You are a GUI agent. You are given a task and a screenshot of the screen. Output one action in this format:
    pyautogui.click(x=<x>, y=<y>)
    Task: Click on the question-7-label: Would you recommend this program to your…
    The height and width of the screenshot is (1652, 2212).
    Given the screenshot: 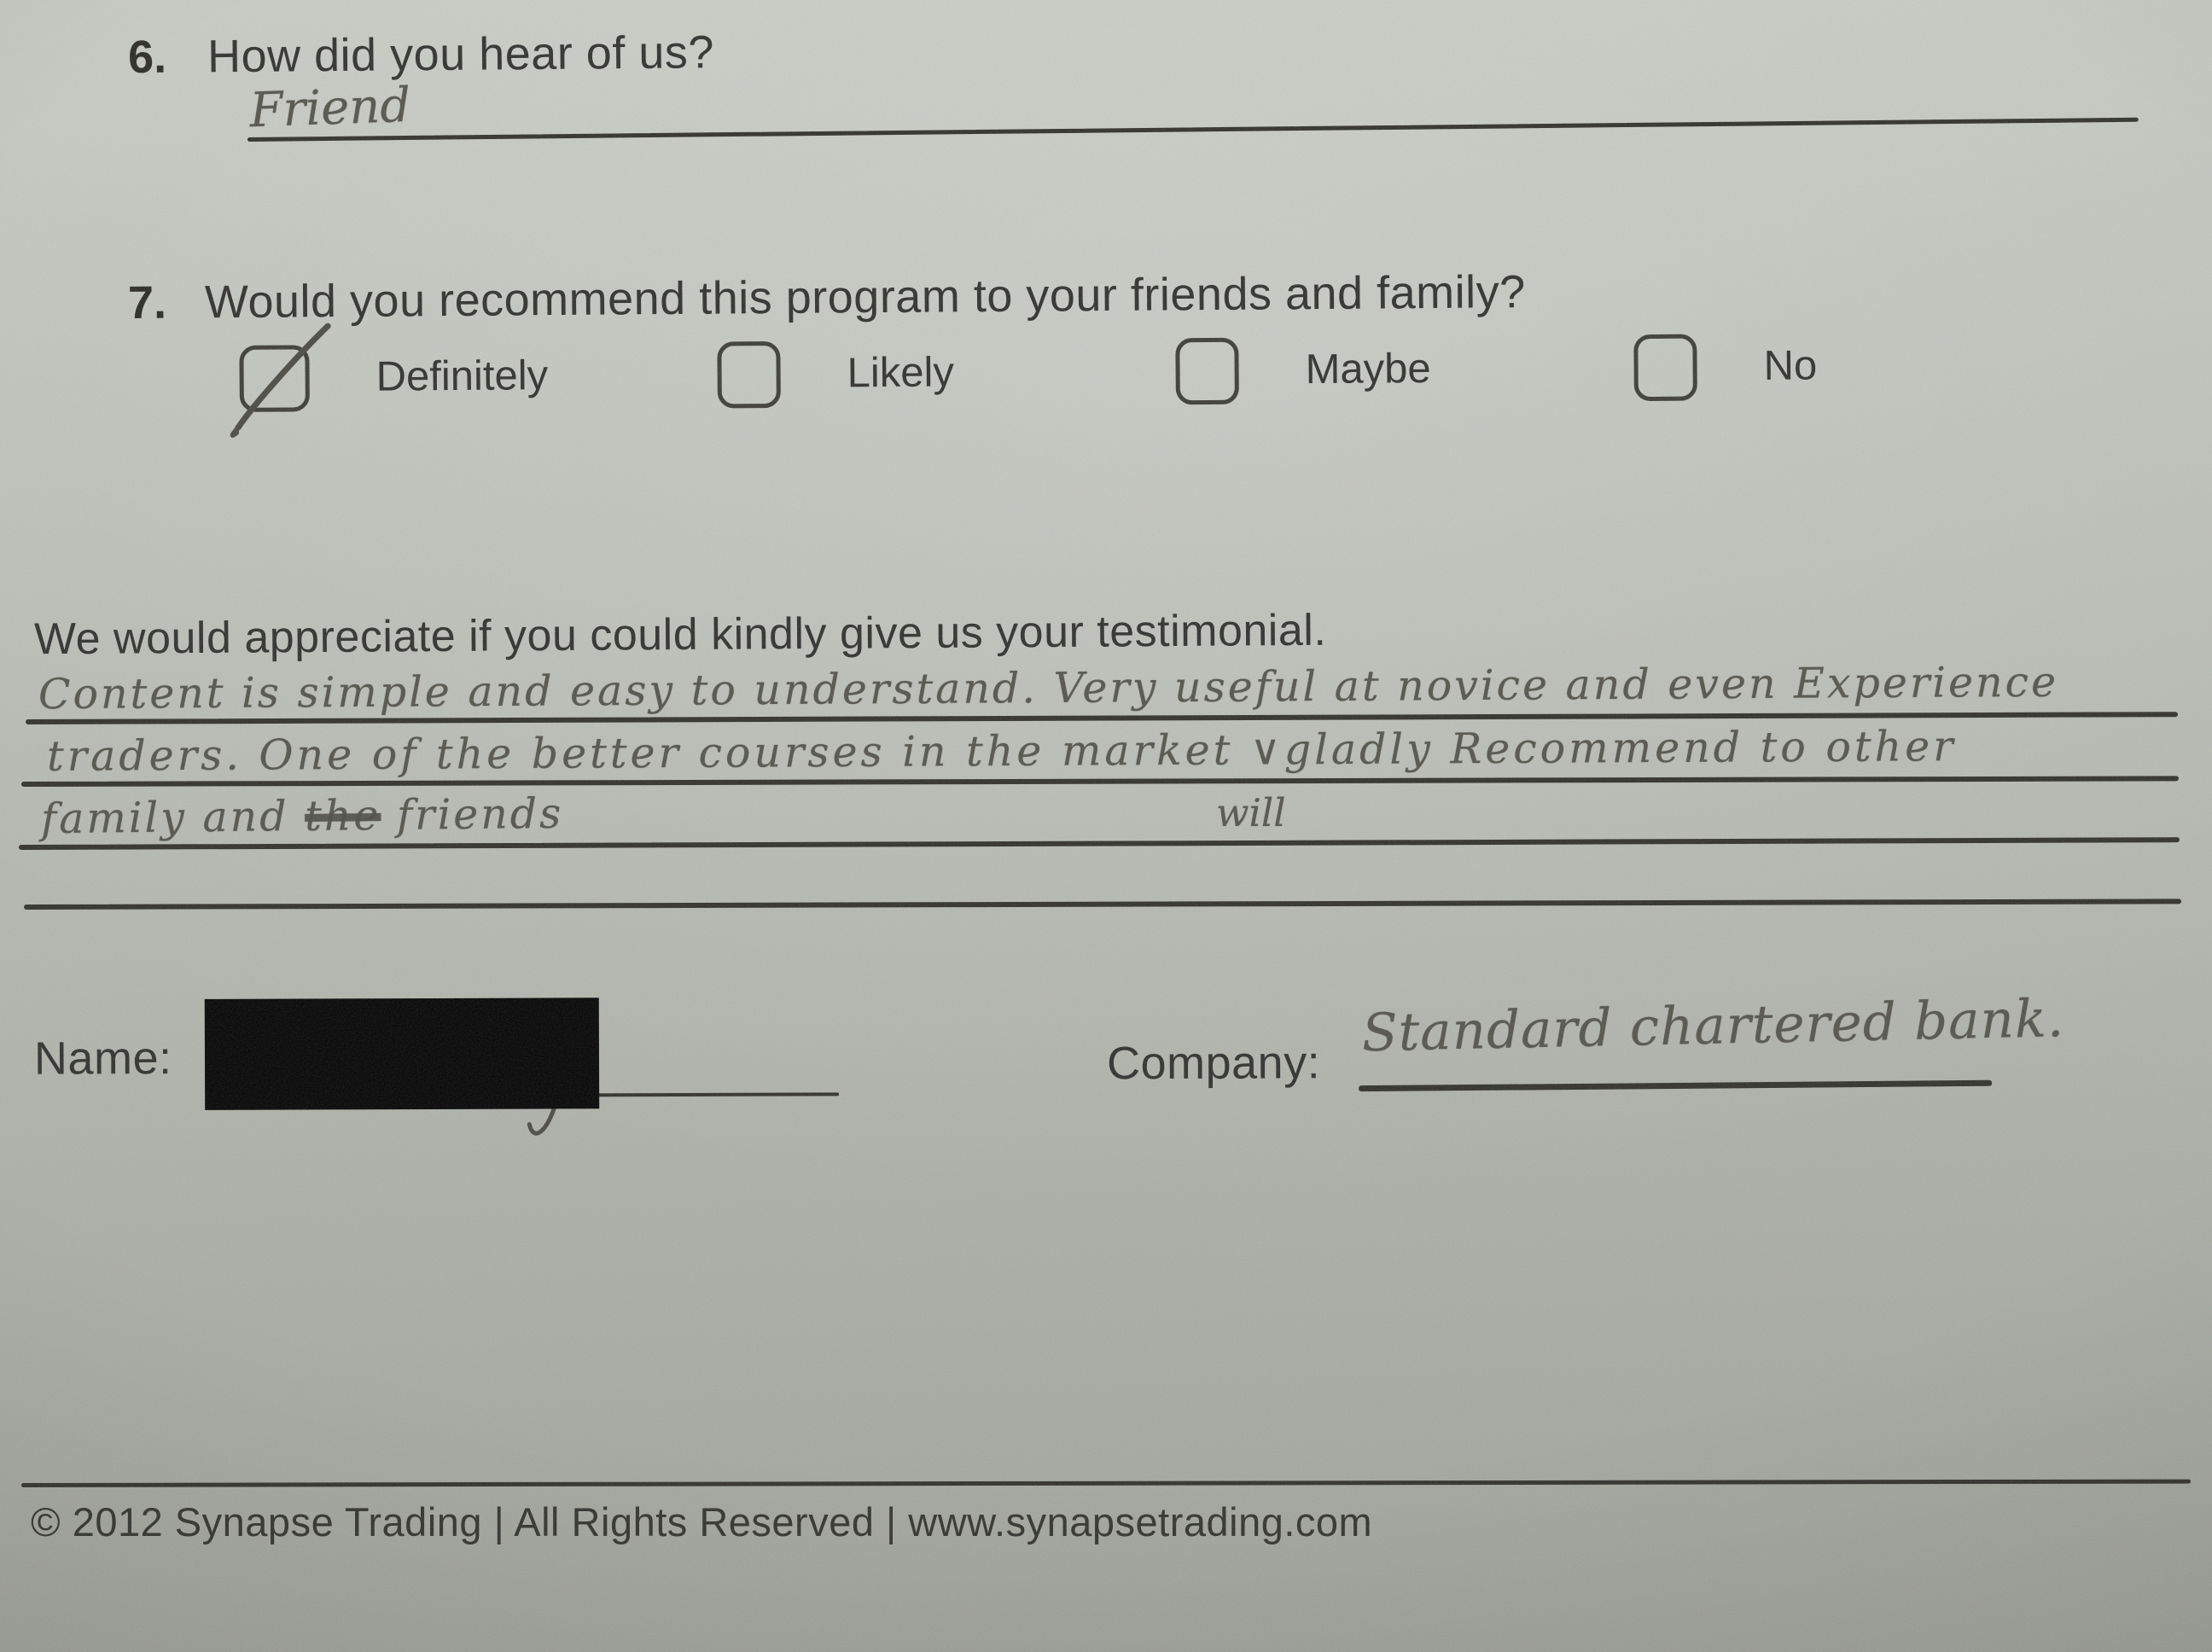 What is the action you would take?
    pyautogui.click(x=865, y=297)
    